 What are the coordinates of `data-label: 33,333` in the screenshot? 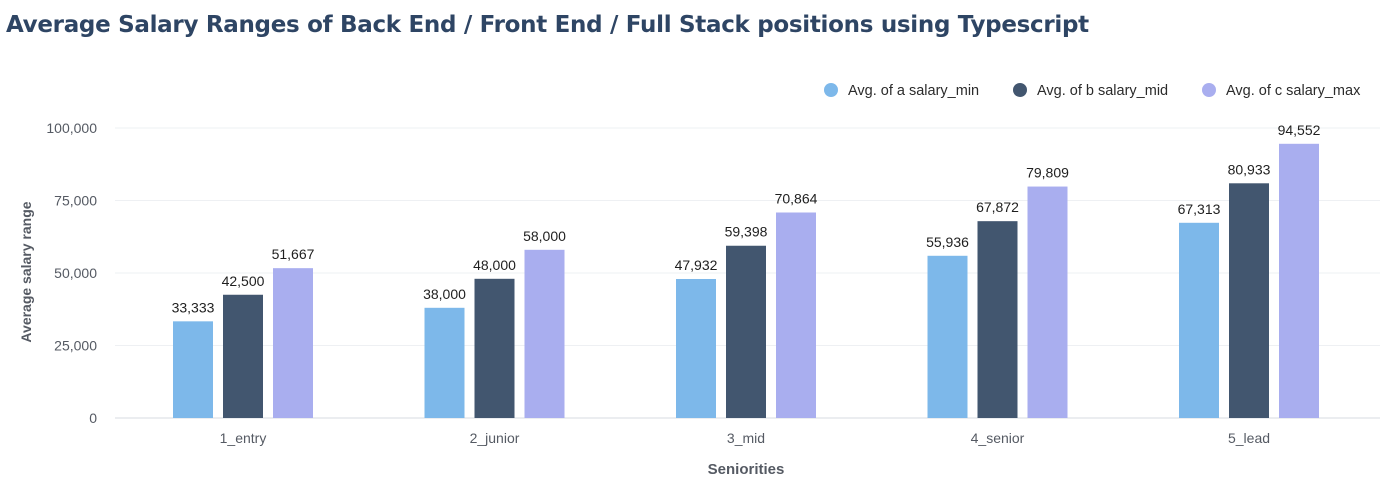 It's located at (193, 307).